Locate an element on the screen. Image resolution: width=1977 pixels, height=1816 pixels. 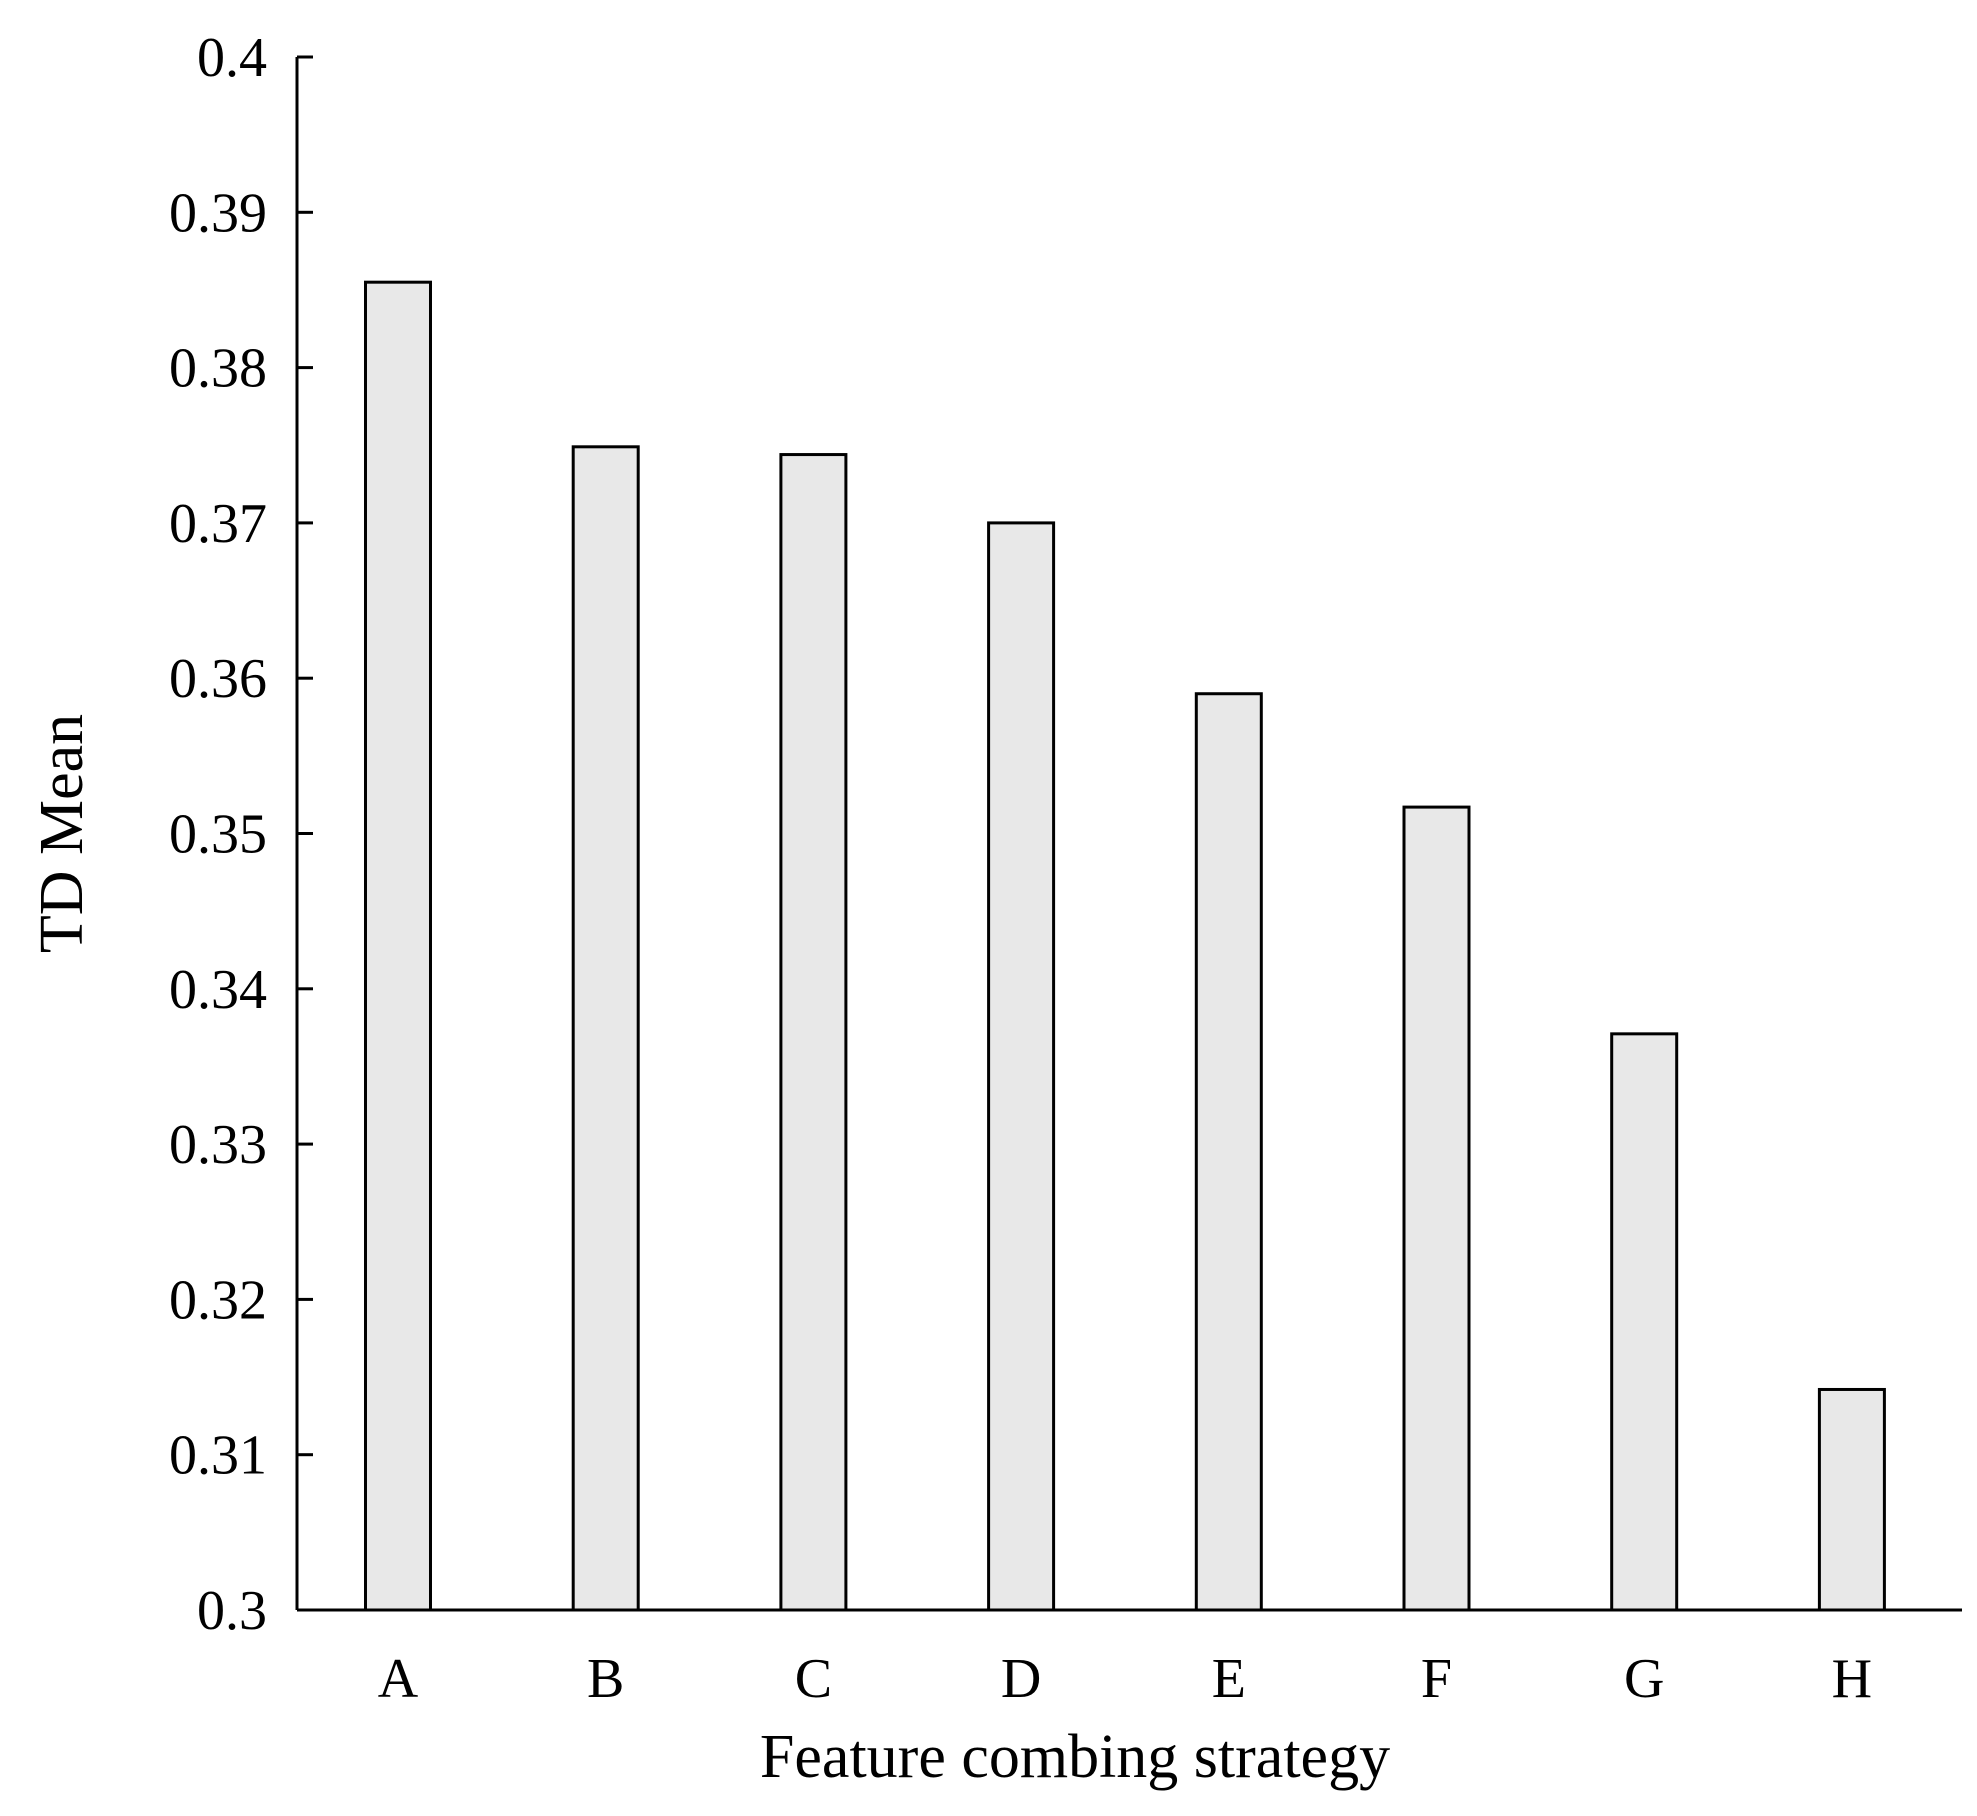
bar-b is located at coordinates (605, 1028).